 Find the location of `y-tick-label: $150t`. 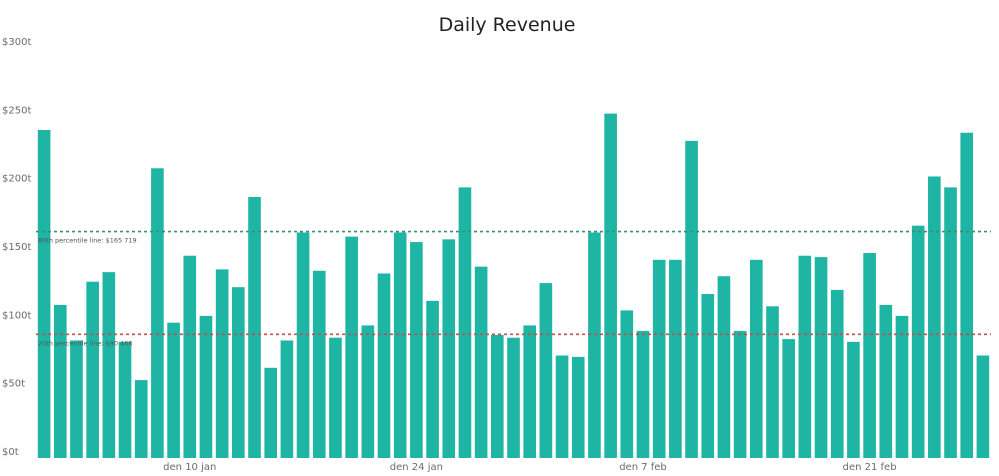

y-tick-label: $150t is located at coordinates (16, 247).